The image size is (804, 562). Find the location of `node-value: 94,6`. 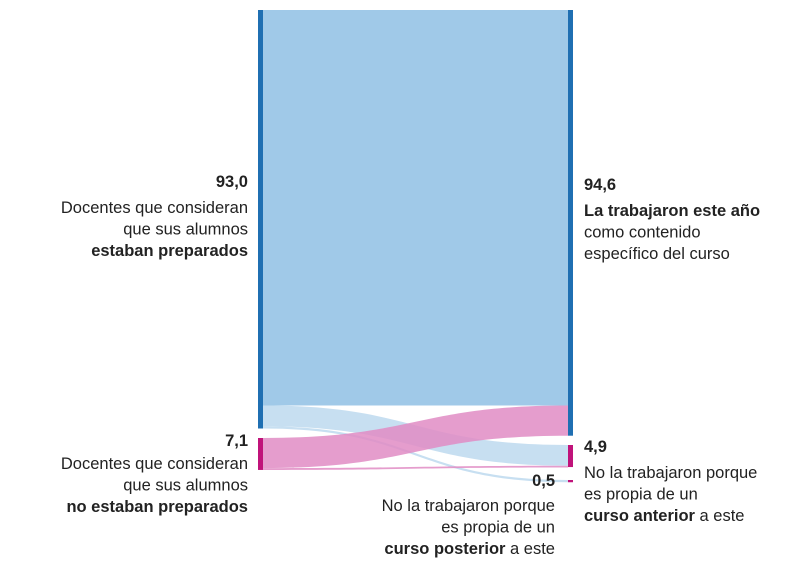

node-value: 94,6 is located at coordinates (600, 185).